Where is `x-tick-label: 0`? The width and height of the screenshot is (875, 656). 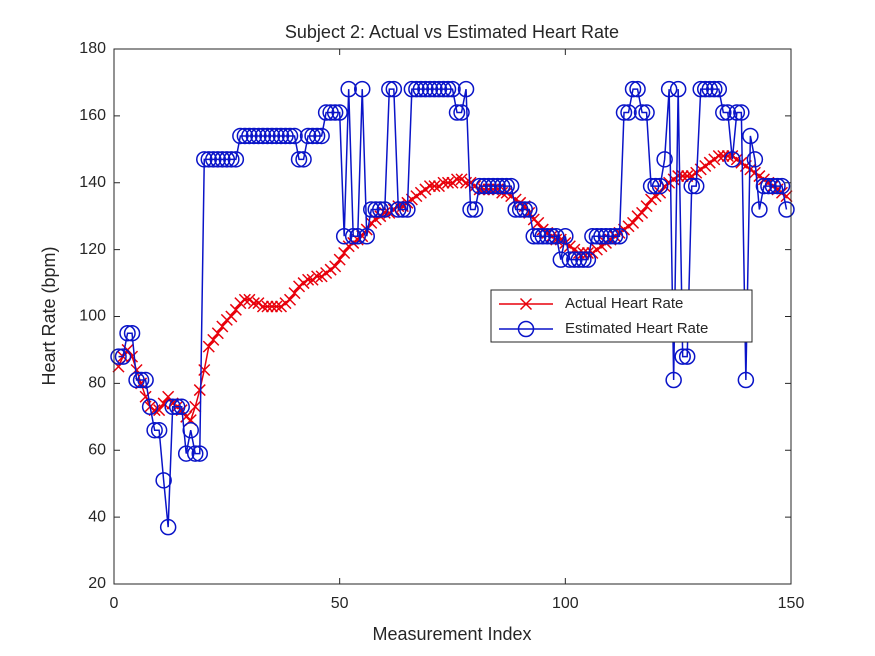
x-tick-label: 0 is located at coordinates (114, 603).